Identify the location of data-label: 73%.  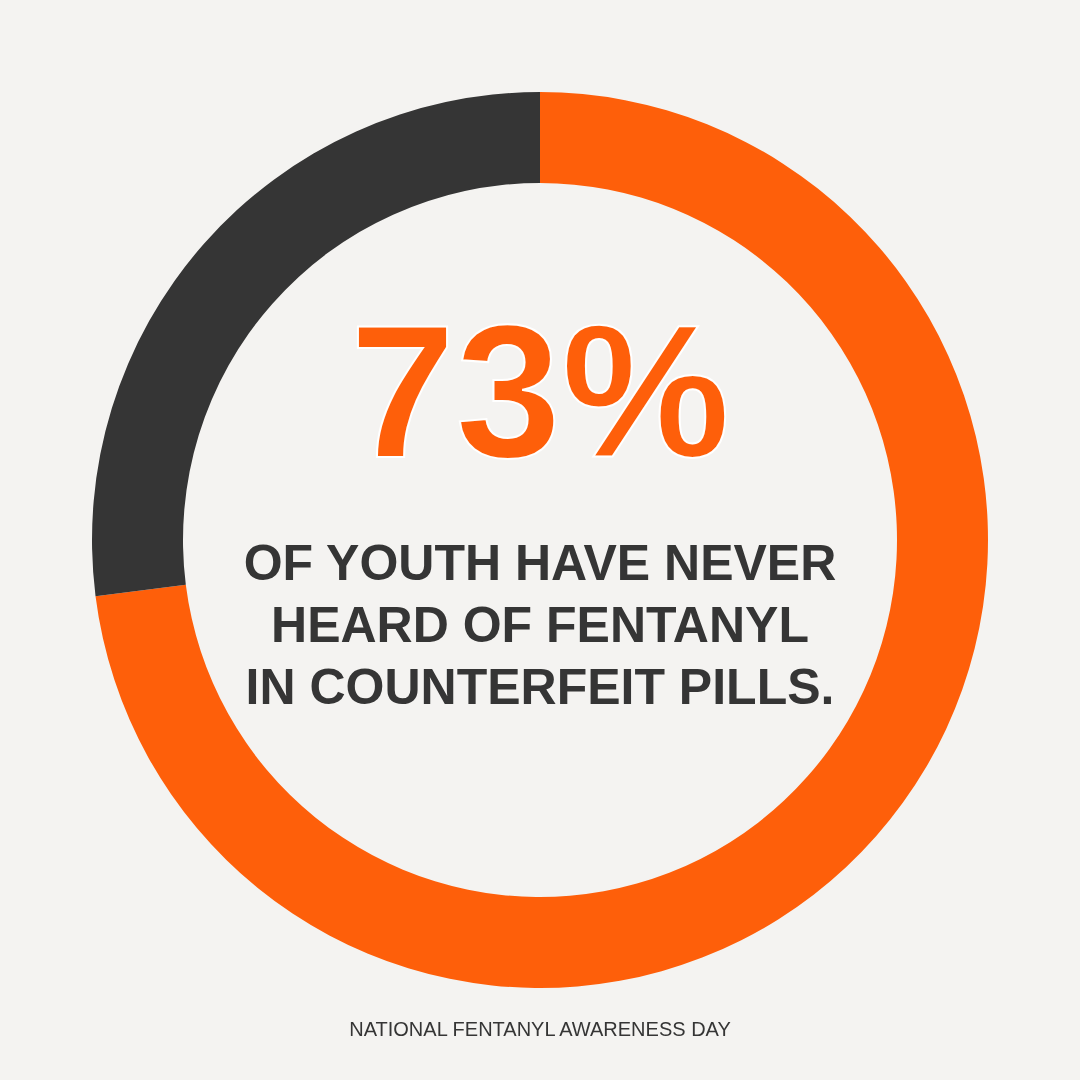
(540, 391).